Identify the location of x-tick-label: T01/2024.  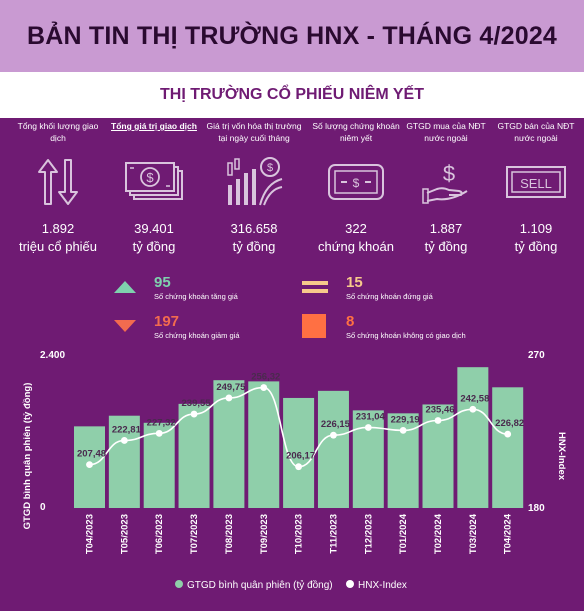
(403, 533).